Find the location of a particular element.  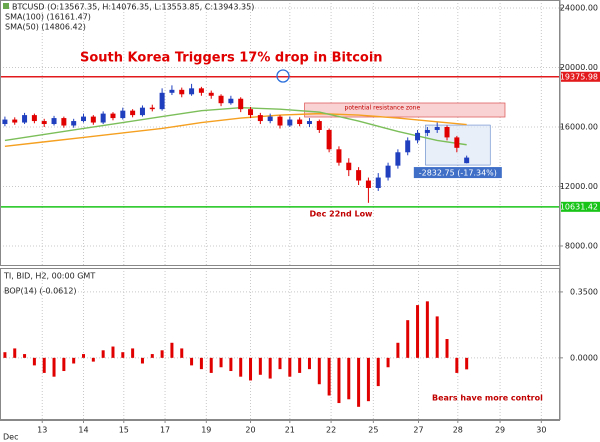

measure-label: -2832.75 (-17.34%) is located at coordinates (458, 173).